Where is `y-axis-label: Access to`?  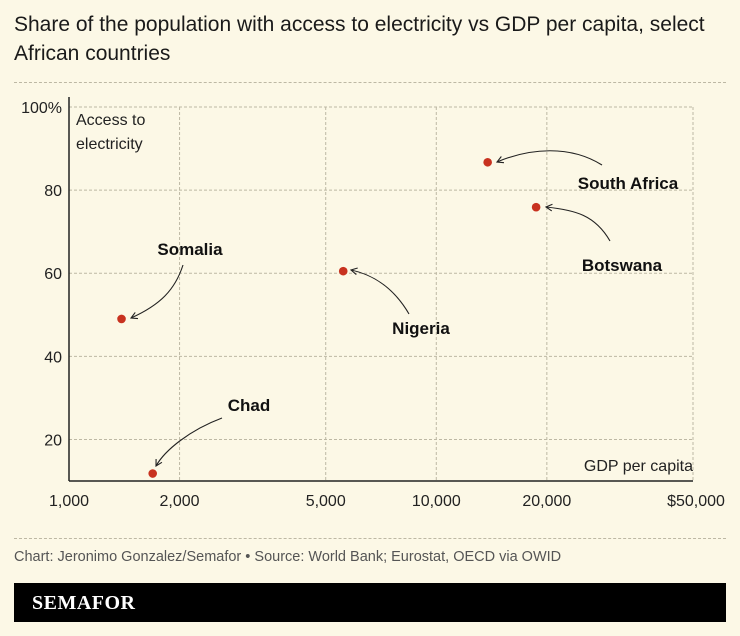
y-axis-label: Access to is located at coordinates (110, 120).